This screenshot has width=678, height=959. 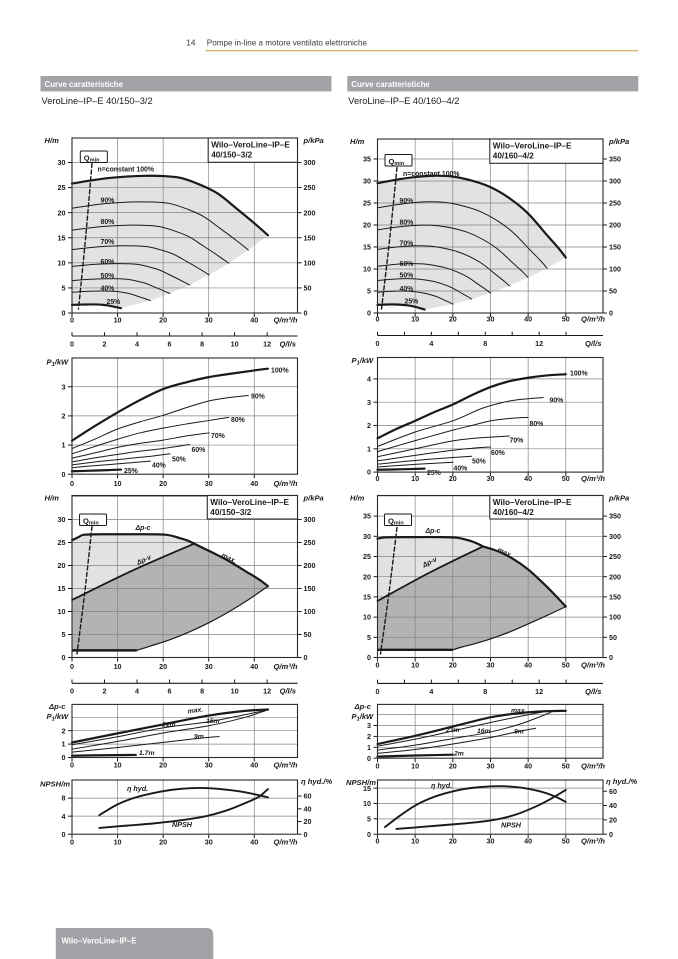 What do you see at coordinates (363, 717) in the screenshot?
I see `svg-text: P1/kW` at bounding box center [363, 717].